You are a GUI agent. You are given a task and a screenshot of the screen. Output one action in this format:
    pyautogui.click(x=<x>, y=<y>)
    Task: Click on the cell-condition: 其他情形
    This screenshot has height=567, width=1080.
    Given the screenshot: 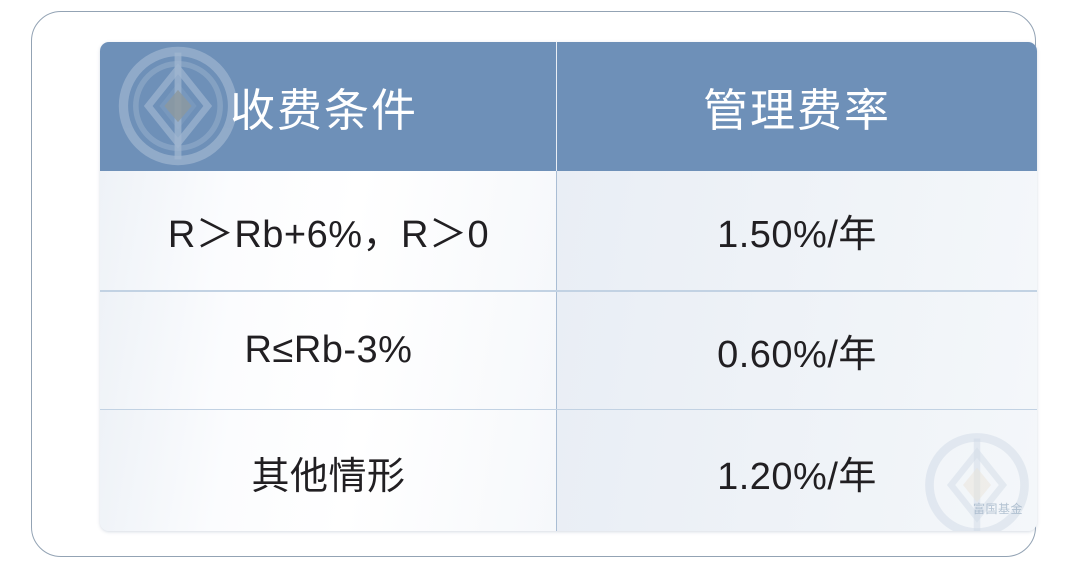 What is the action you would take?
    pyautogui.click(x=328, y=470)
    